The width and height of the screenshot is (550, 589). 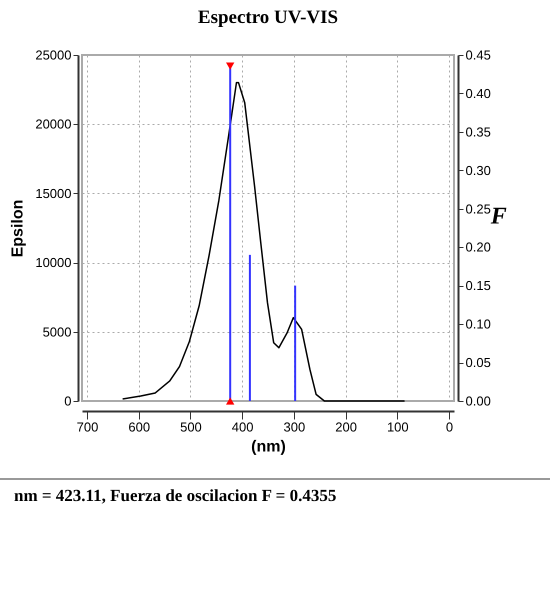 What do you see at coordinates (295, 427) in the screenshot?
I see `x-tick-label: 300` at bounding box center [295, 427].